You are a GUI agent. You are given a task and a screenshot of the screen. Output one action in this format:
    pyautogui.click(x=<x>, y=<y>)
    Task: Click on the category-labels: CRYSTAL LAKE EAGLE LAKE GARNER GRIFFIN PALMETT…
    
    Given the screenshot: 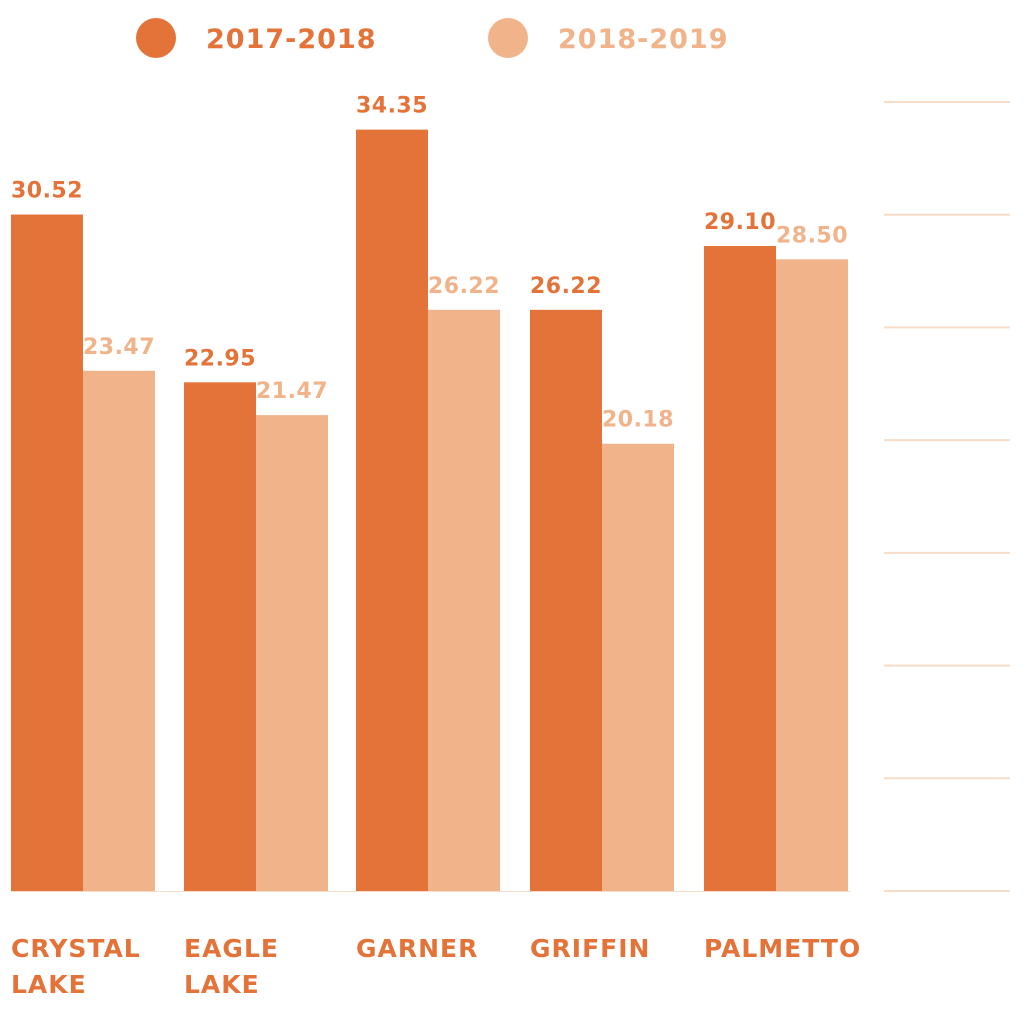 What is the action you would take?
    pyautogui.click(x=436, y=966)
    